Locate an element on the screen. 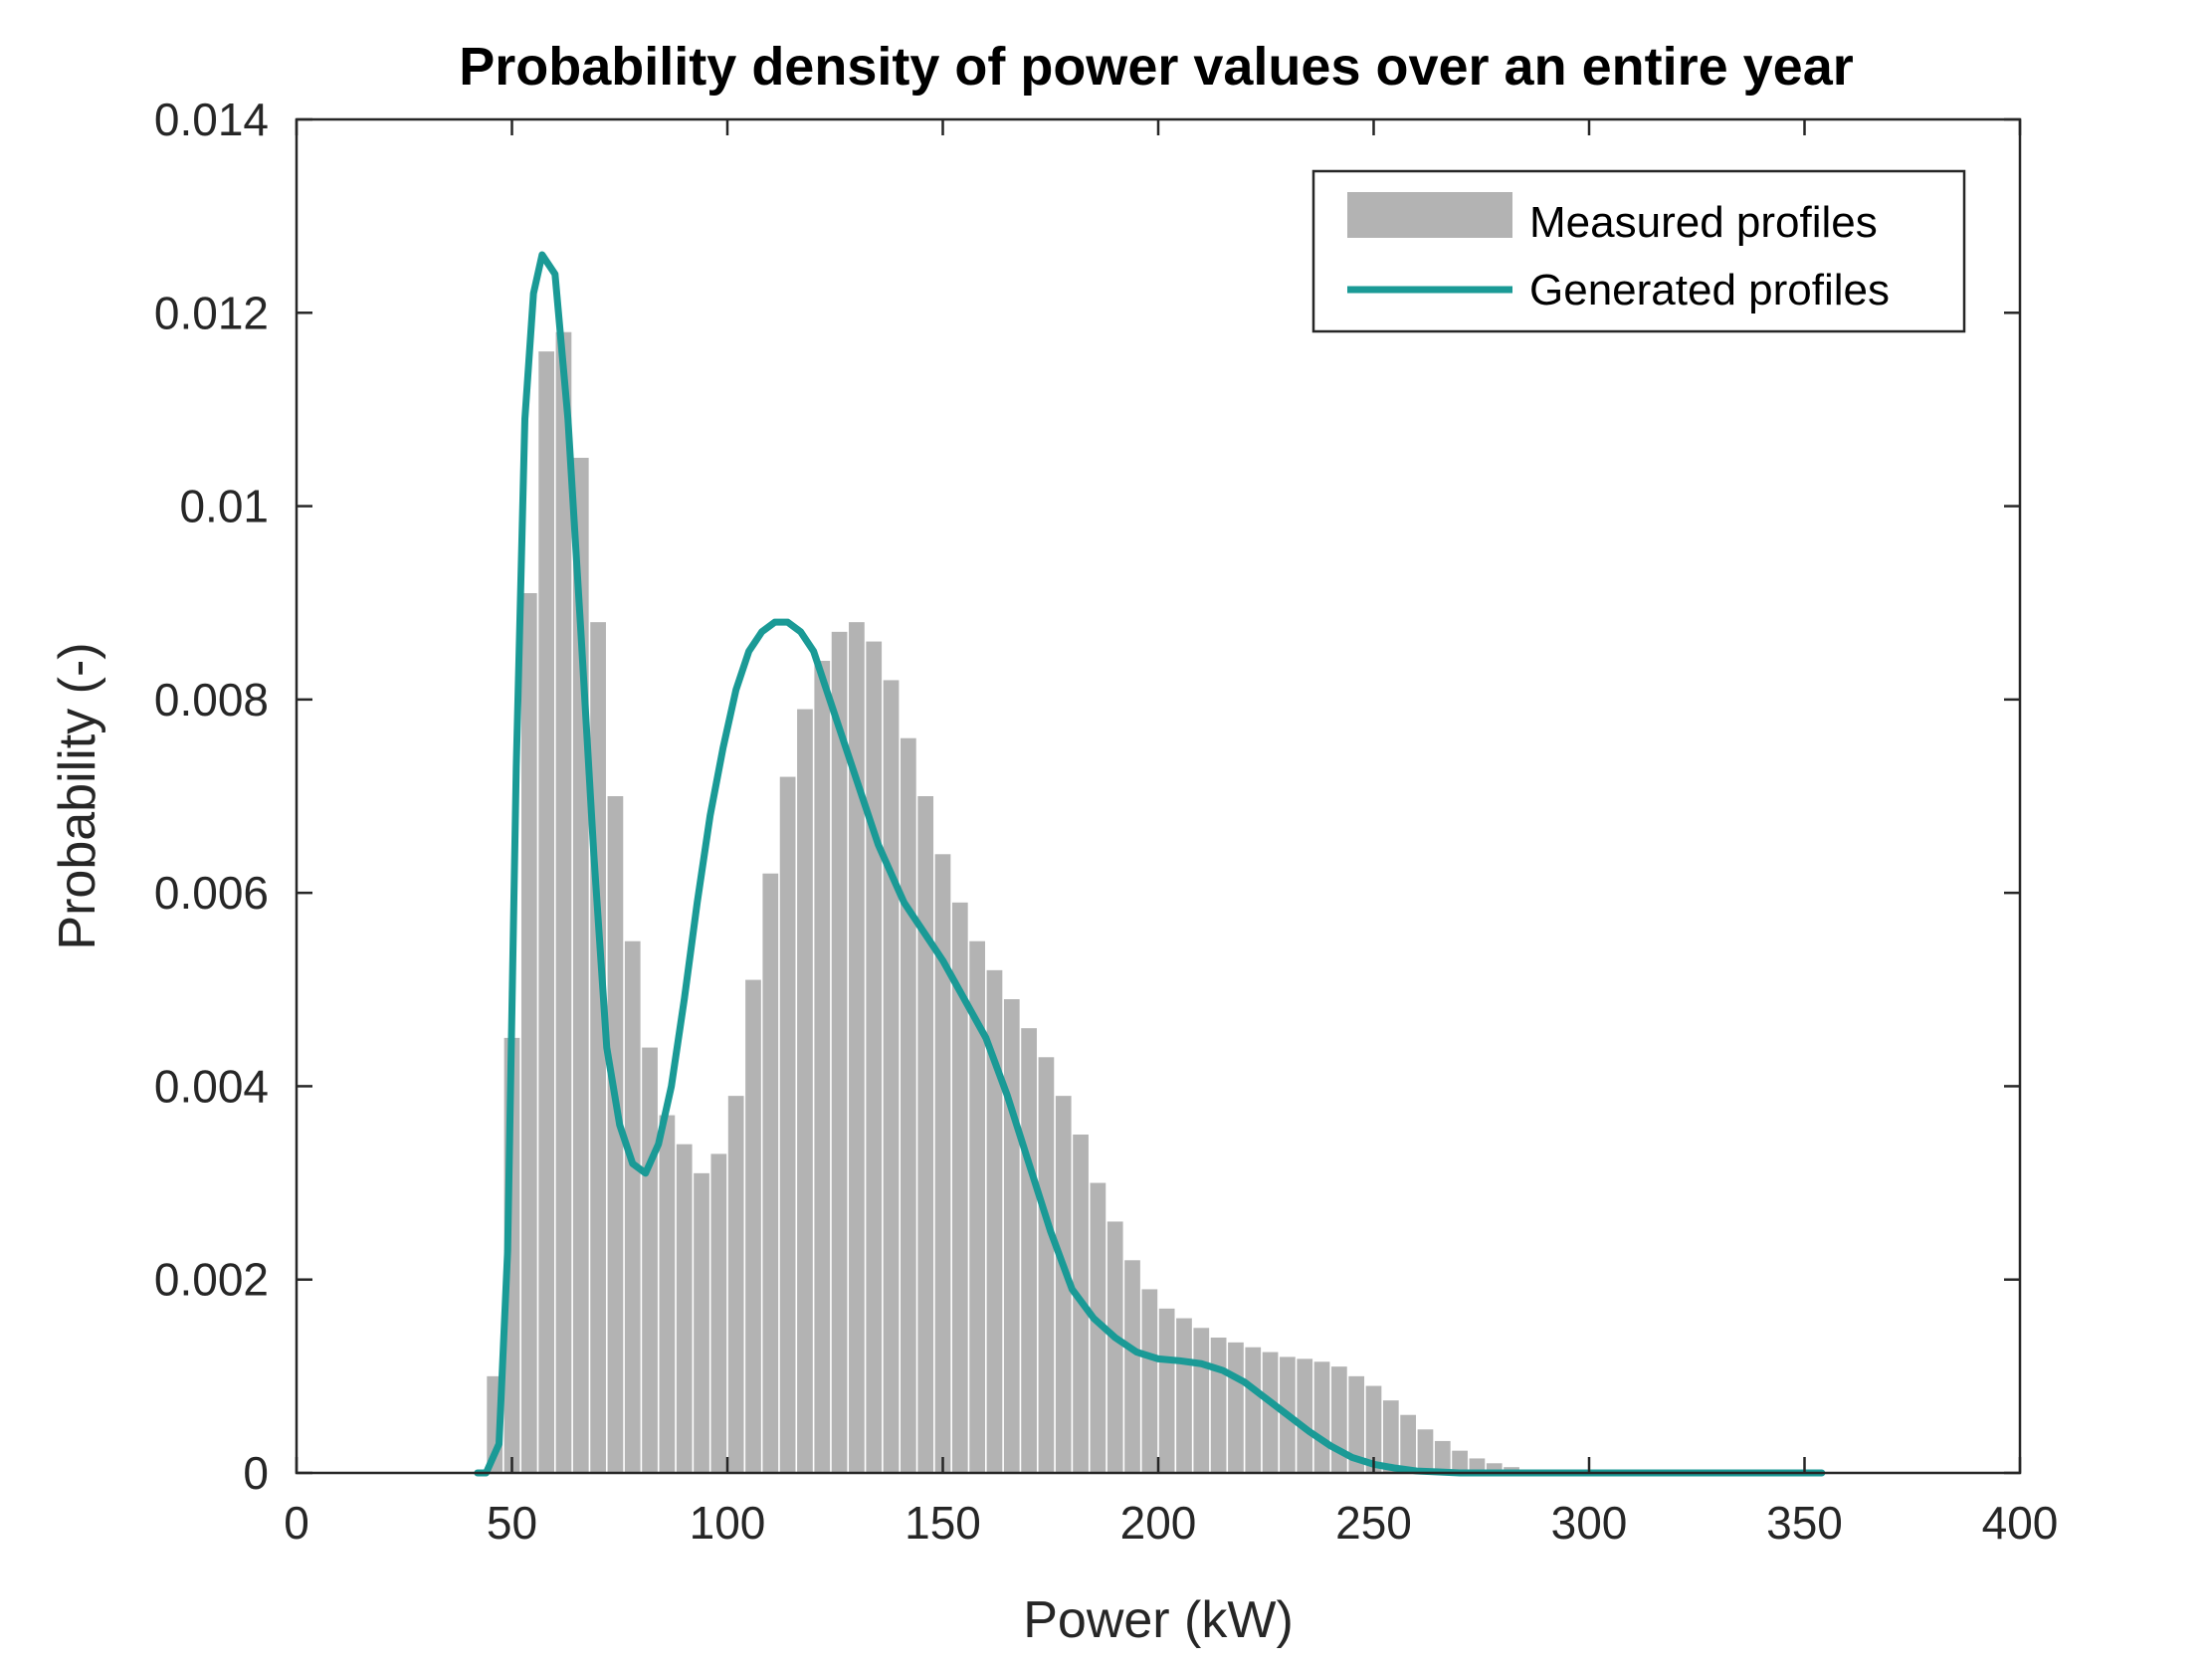 The image size is (2212, 1666). x-axis-label: Power (kW) is located at coordinates (1158, 1620).